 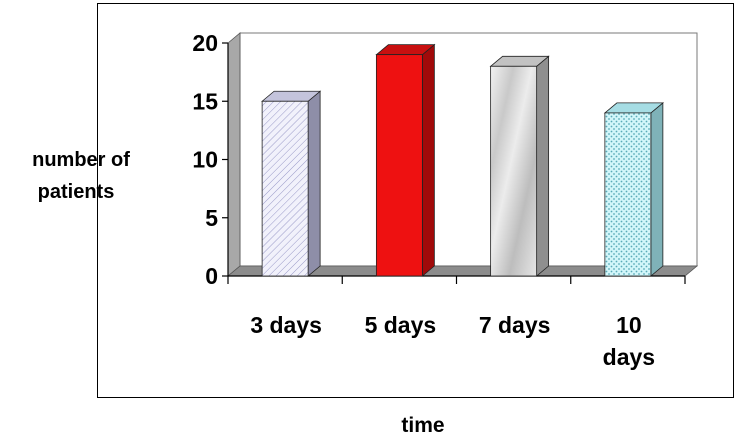 What do you see at coordinates (205, 160) in the screenshot?
I see `y-tick-label: 10` at bounding box center [205, 160].